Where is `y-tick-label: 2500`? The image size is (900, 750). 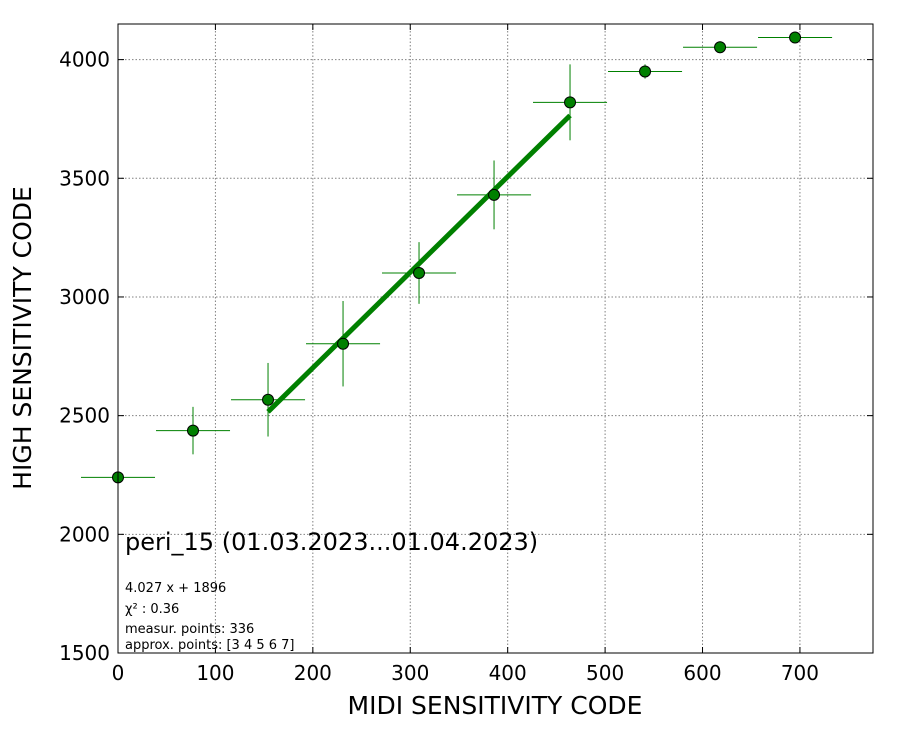
y-tick-label: 2500 is located at coordinates (84, 416).